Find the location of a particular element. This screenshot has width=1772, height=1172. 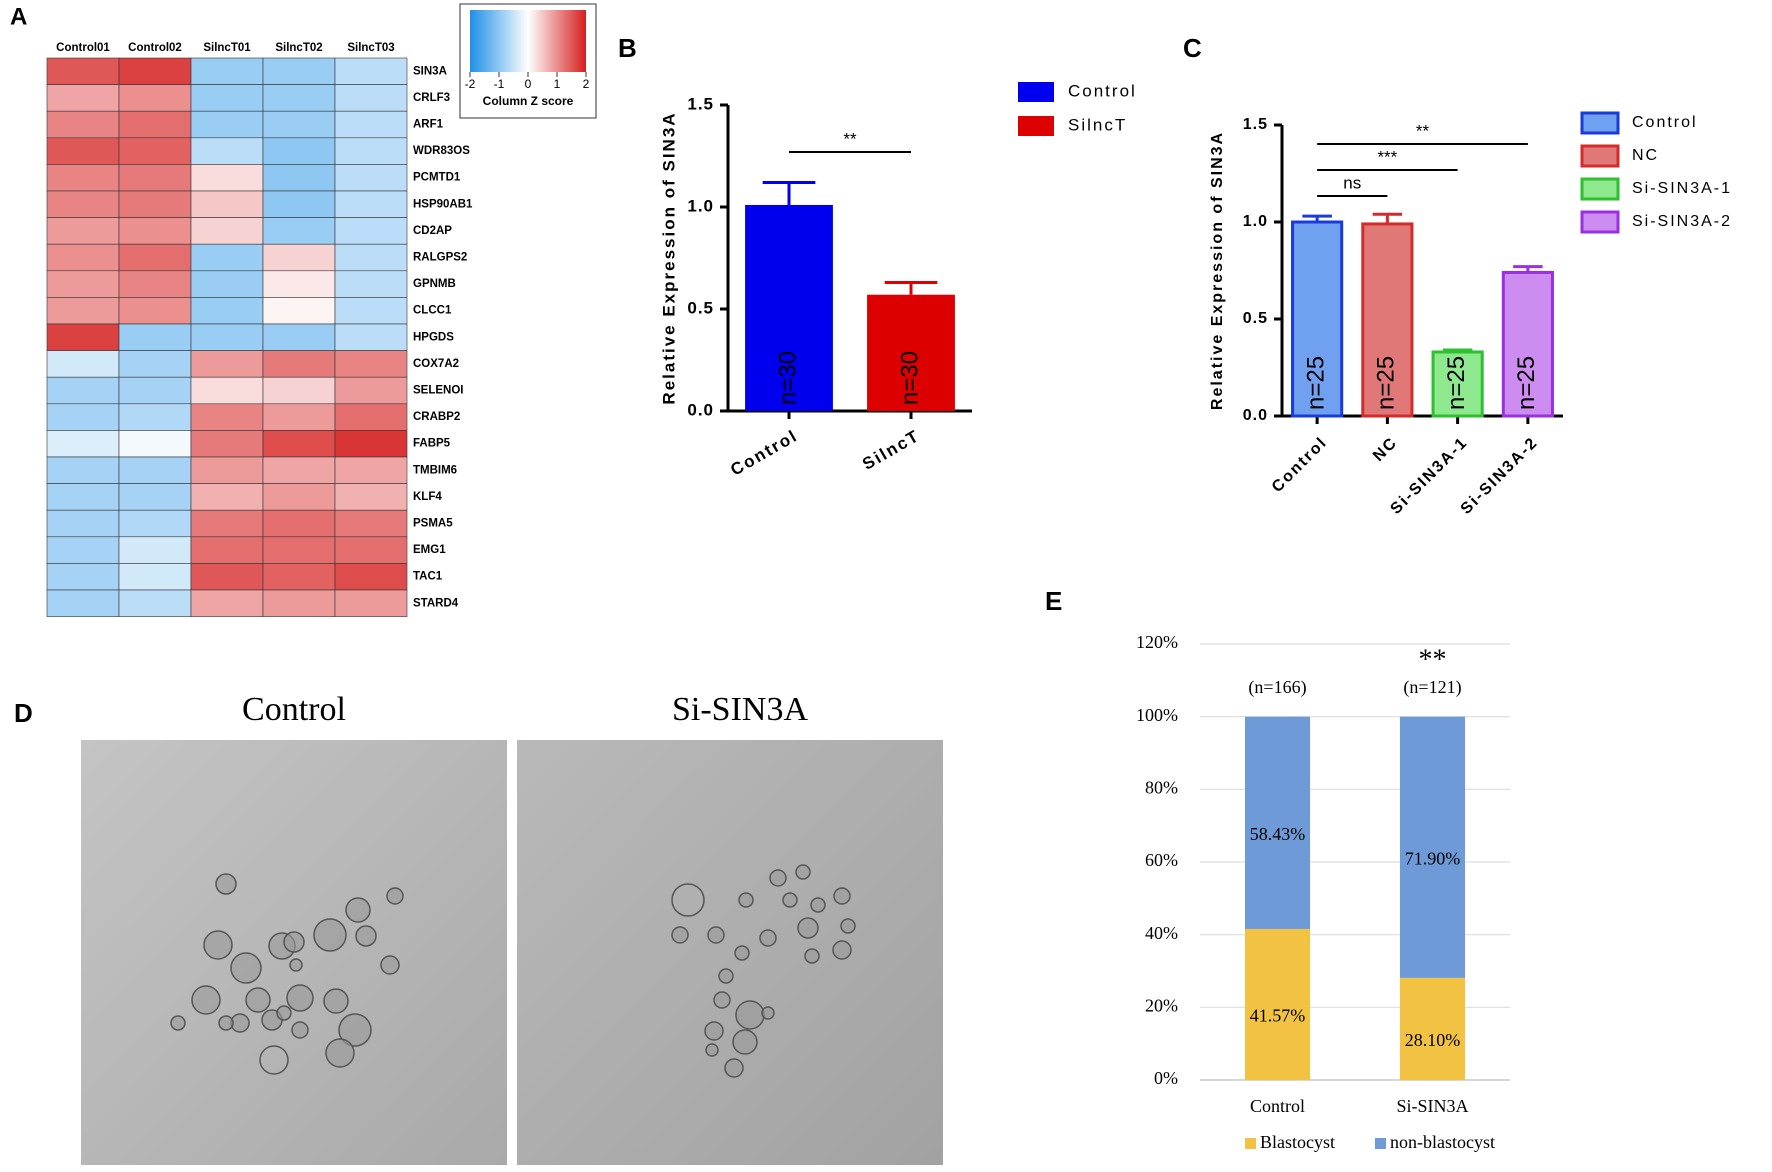

category-note: (n=121) is located at coordinates (1432, 687).